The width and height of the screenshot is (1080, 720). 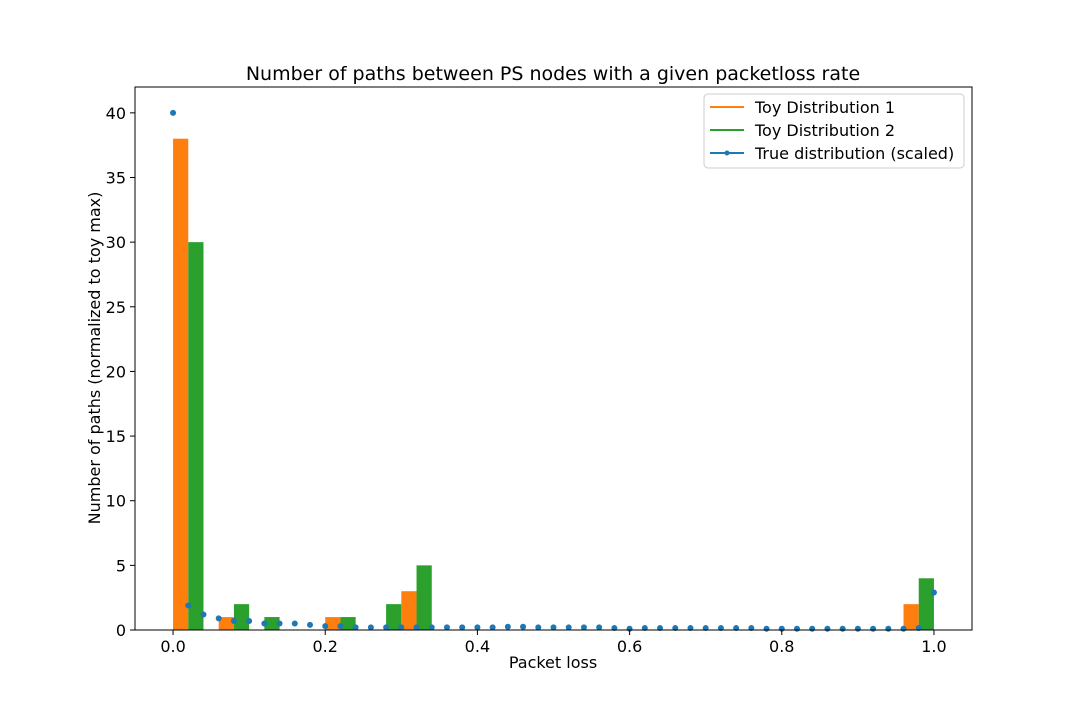 What do you see at coordinates (325, 646) in the screenshot?
I see `x-tick-label-1: 0.2` at bounding box center [325, 646].